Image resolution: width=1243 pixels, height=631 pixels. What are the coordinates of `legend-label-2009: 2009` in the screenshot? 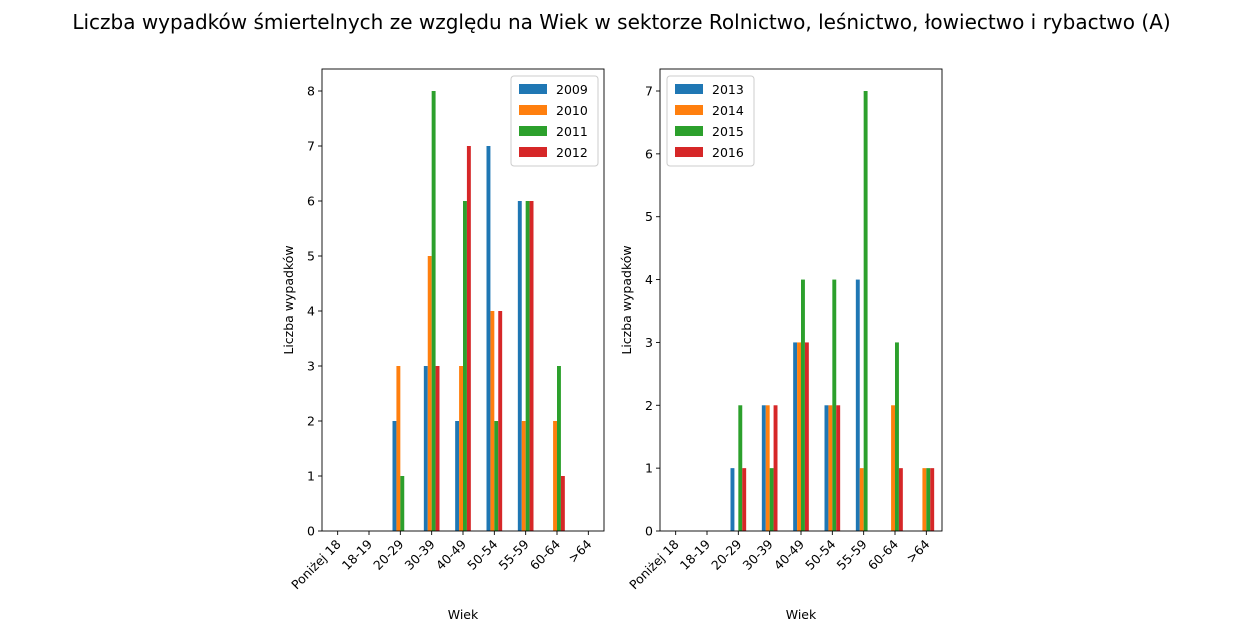 It's located at (572, 89).